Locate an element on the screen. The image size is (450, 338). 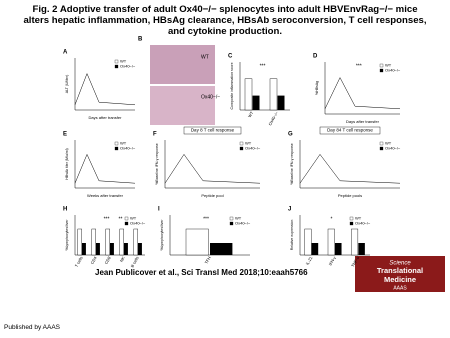
panel-label: B is located at coordinates (140, 40).